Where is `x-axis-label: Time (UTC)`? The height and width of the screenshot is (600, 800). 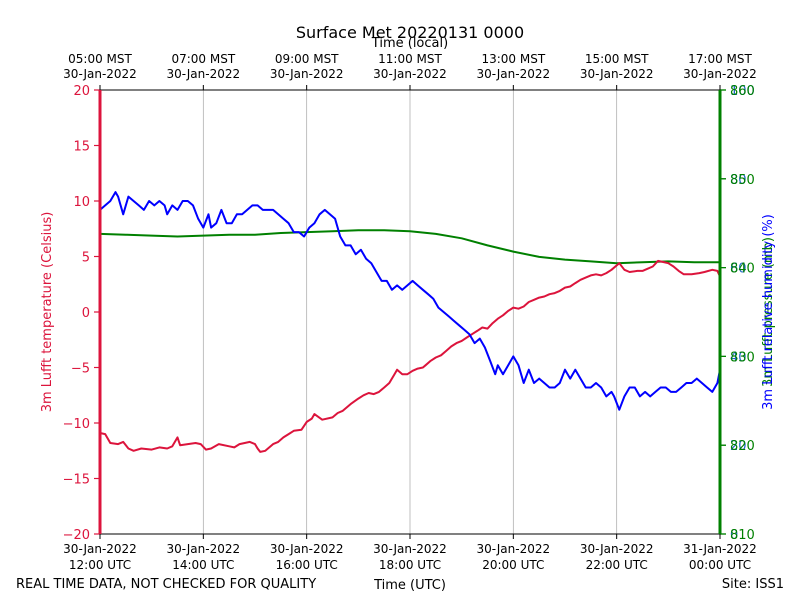
x-axis-label: Time (UTC) is located at coordinates (409, 585).